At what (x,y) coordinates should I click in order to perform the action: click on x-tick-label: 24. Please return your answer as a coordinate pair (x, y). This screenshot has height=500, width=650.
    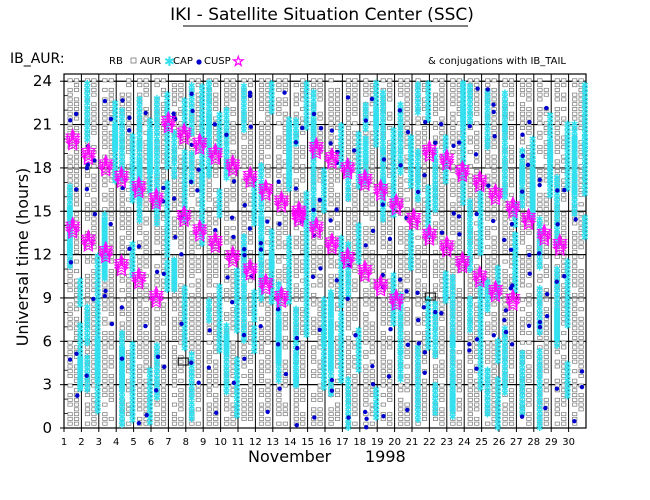
    Looking at the image, I should click on (464, 442).